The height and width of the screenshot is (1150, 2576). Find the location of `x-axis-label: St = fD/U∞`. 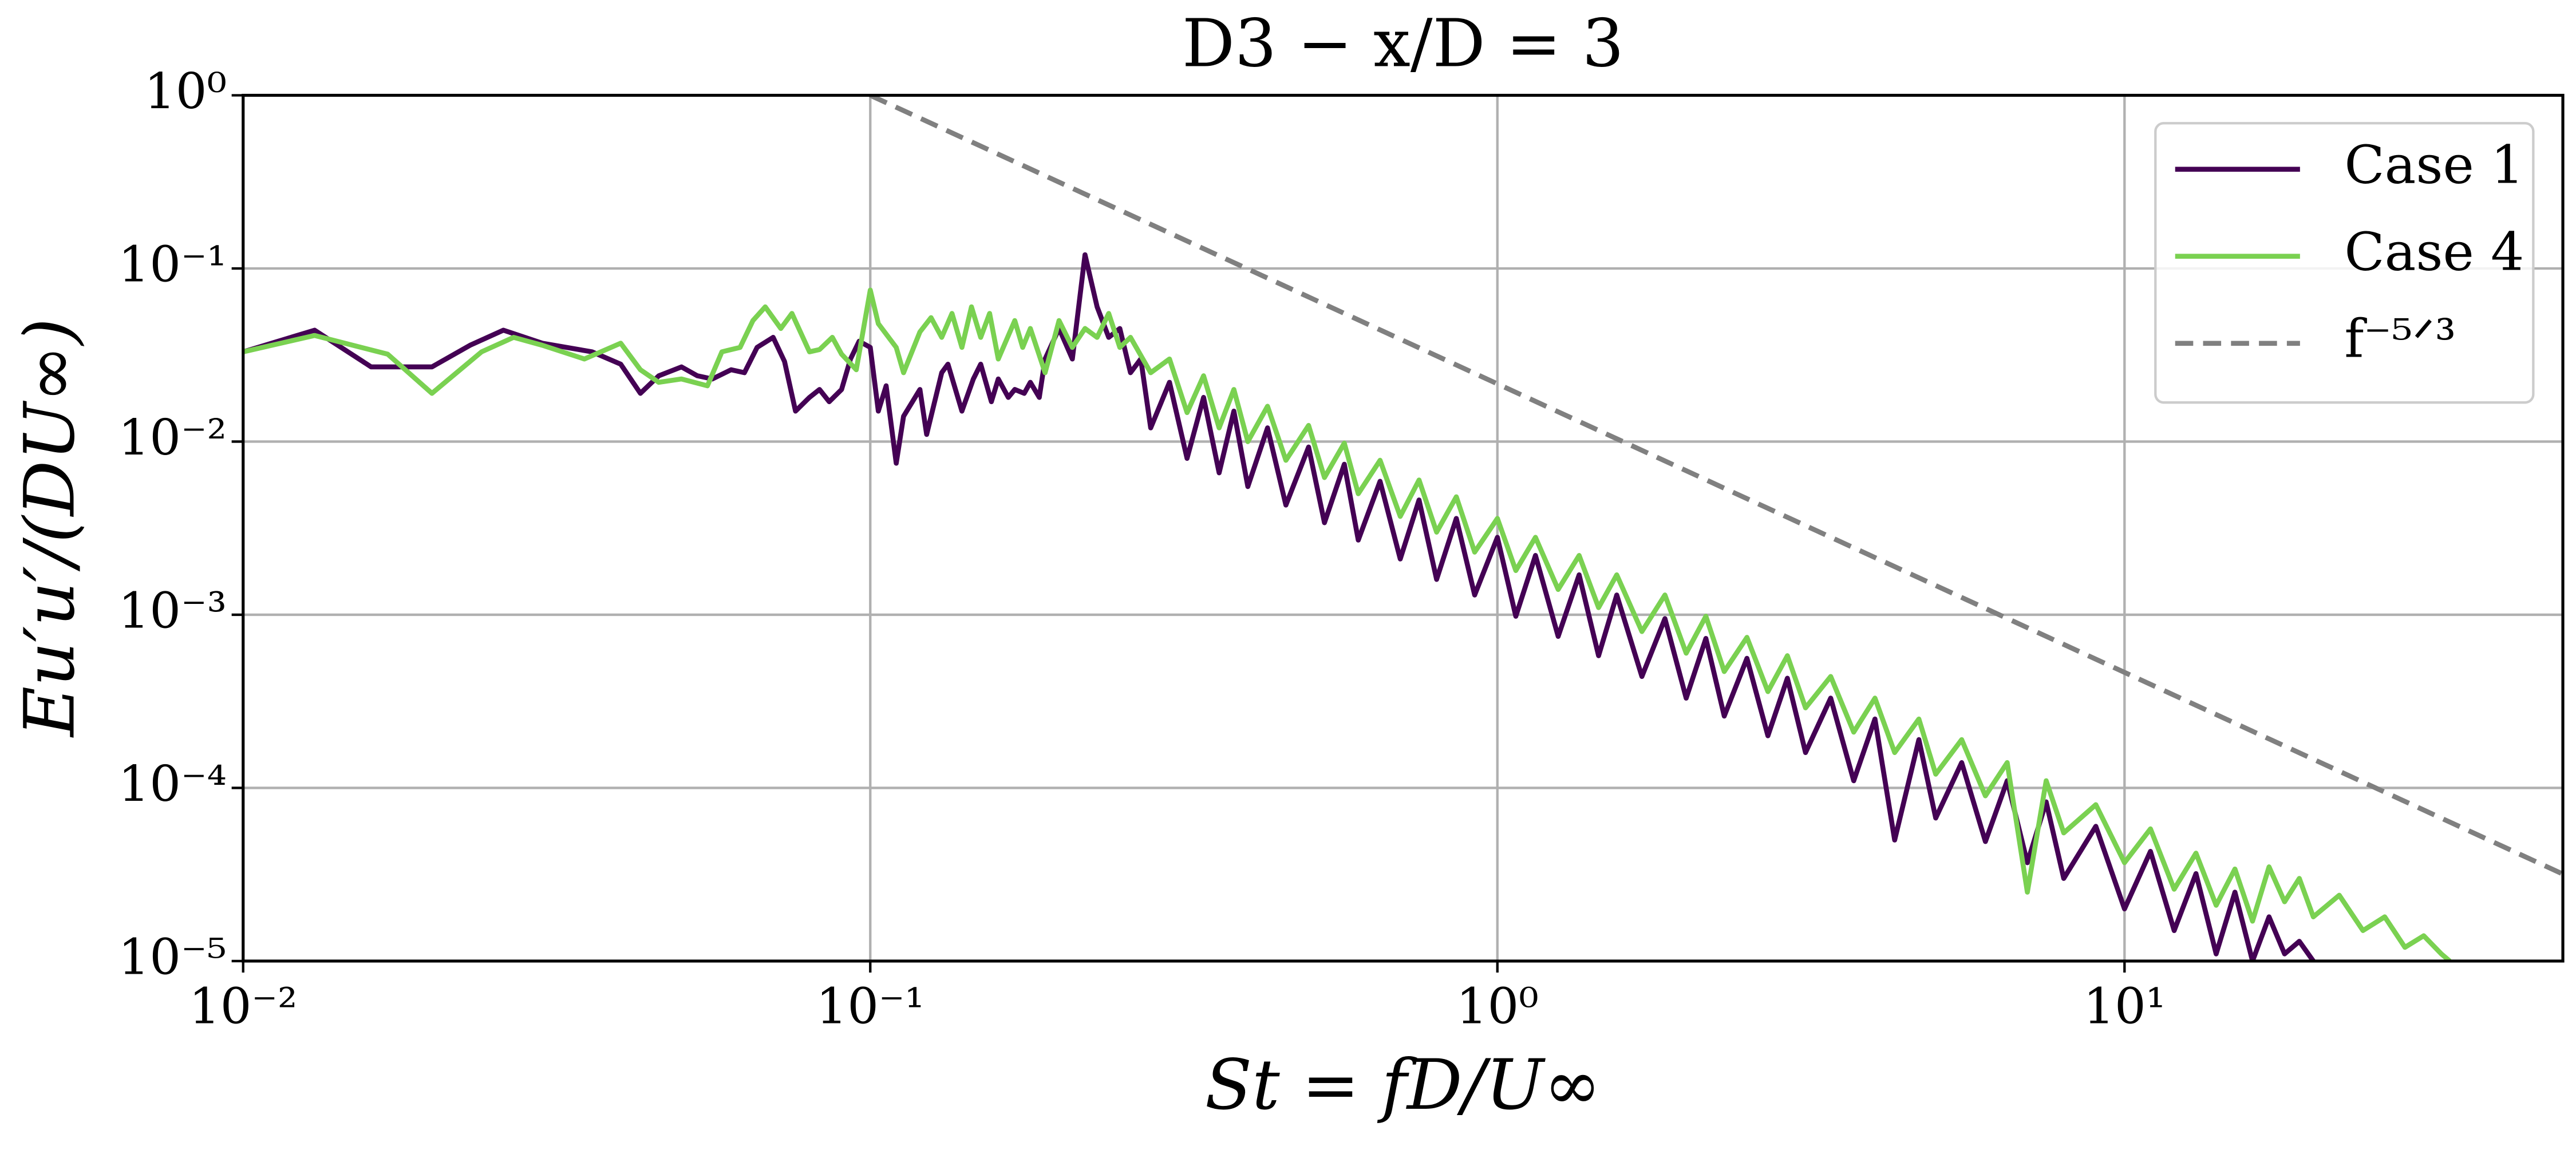

x-axis-label: St = fD/U∞ is located at coordinates (1403, 1085).